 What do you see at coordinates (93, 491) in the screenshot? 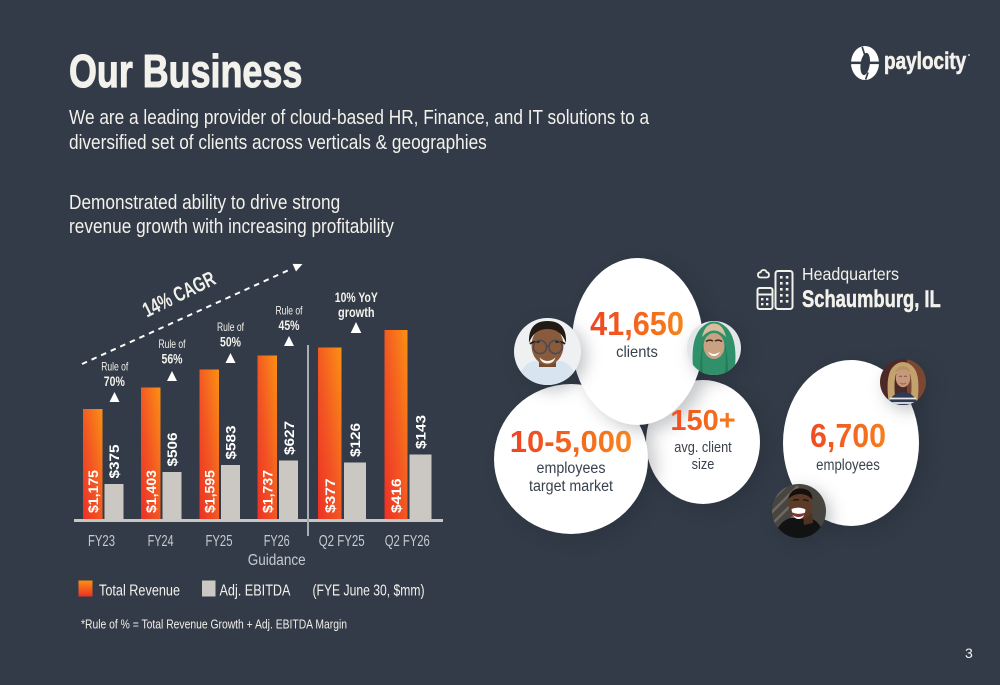
I see `svg-text: $1,175` at bounding box center [93, 491].